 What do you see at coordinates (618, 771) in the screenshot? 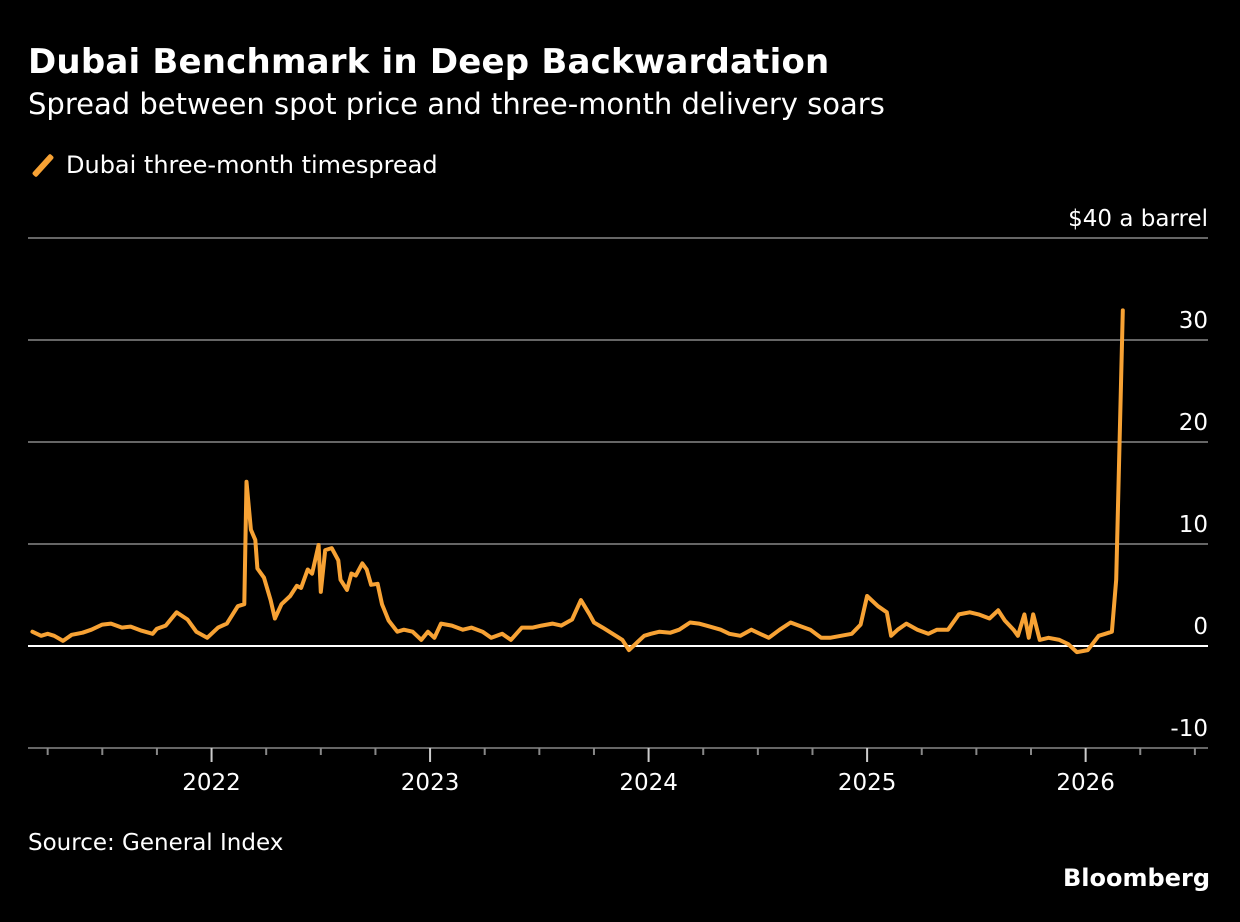
I see `x-axis: 2022 2023 2024 2025 2026` at bounding box center [618, 771].